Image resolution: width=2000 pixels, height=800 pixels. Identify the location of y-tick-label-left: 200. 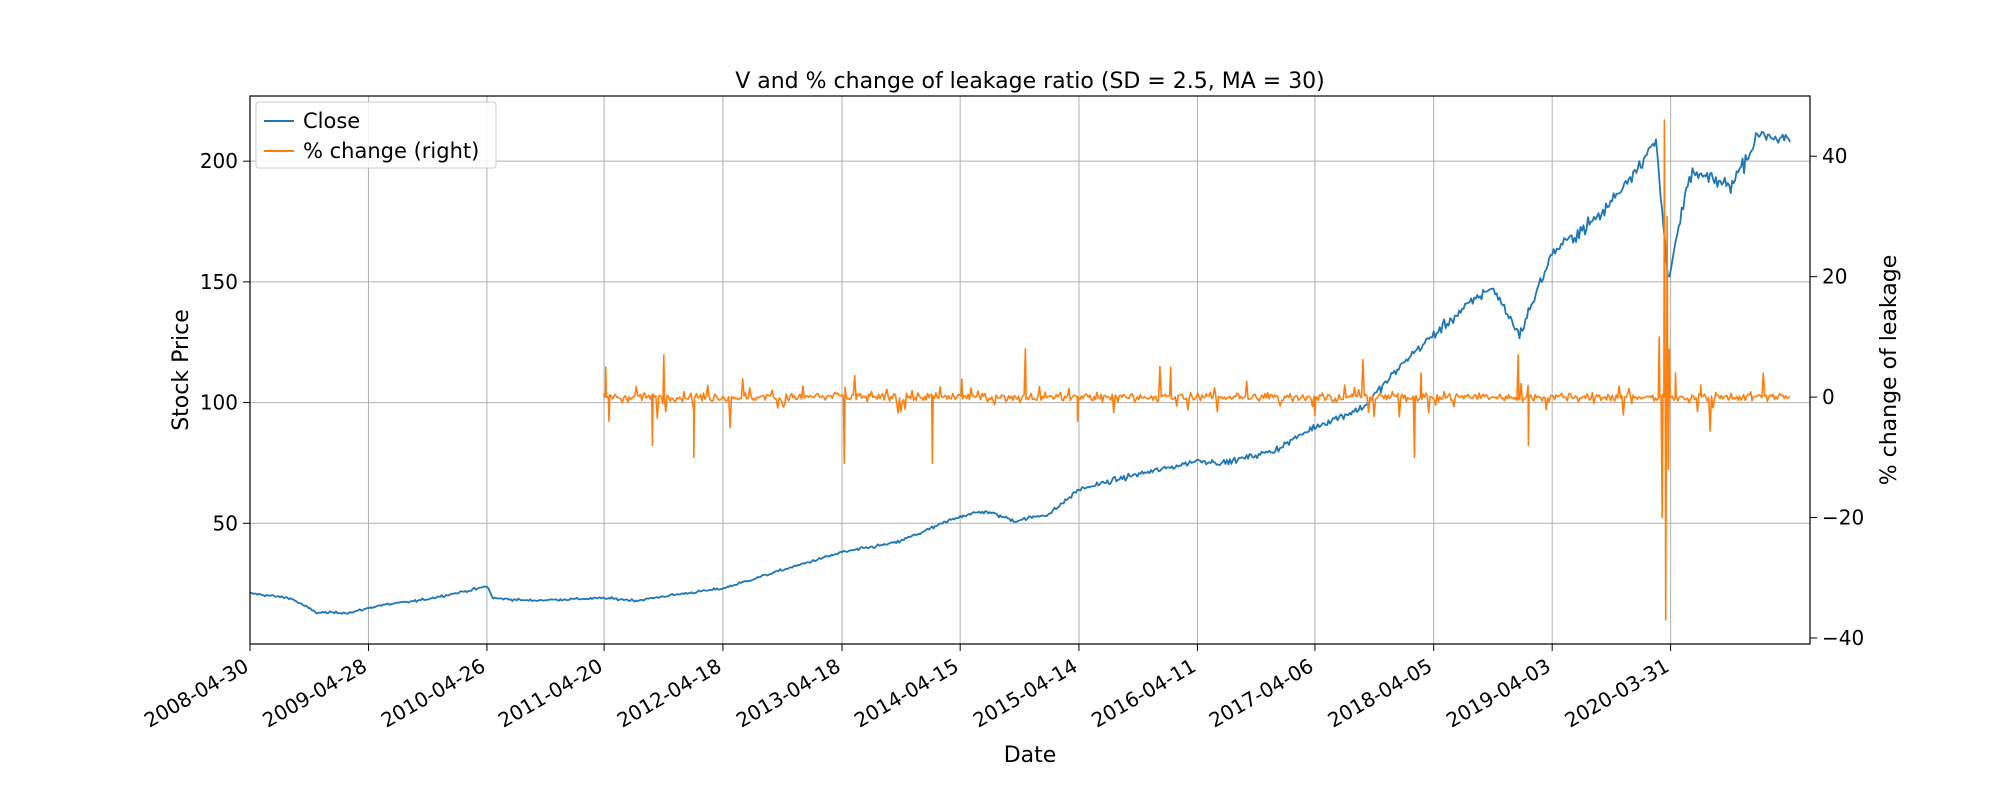
(219, 161).